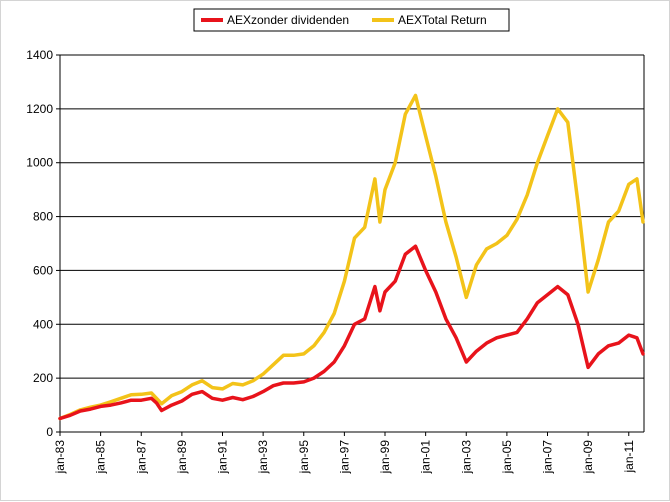 This screenshot has width=670, height=502. Describe the element at coordinates (629, 457) in the screenshot. I see `x-tick-label: jan-11` at that location.